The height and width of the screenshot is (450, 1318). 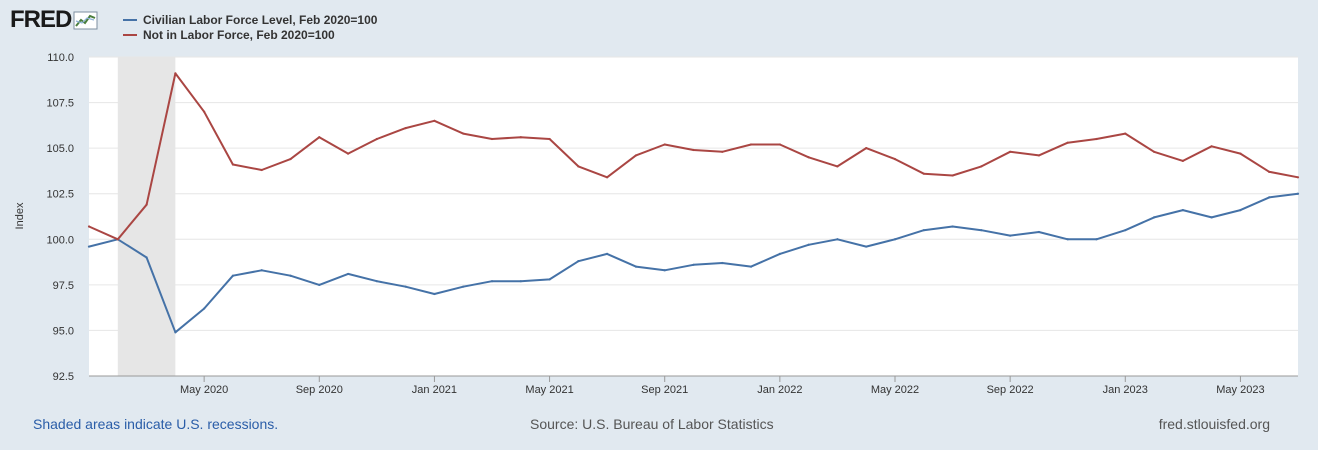 What do you see at coordinates (652, 424) in the screenshot?
I see `source-text: Source: U.S. Bureau of Labor Statistics` at bounding box center [652, 424].